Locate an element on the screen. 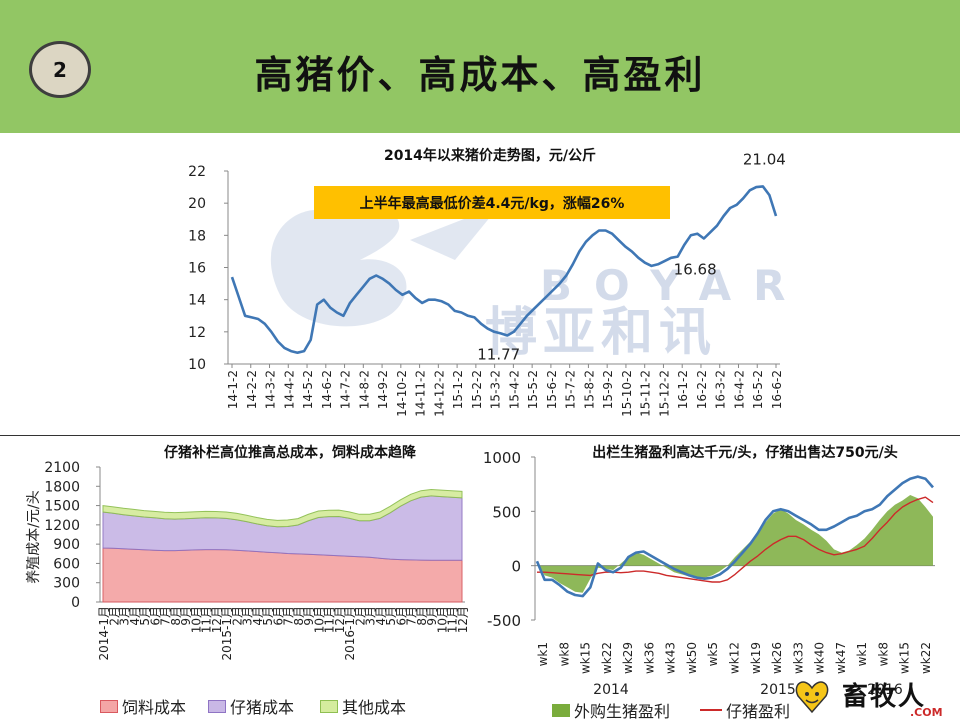 Image resolution: width=960 pixels, height=724 pixels. logo-graphic is located at coordinates (812, 697).